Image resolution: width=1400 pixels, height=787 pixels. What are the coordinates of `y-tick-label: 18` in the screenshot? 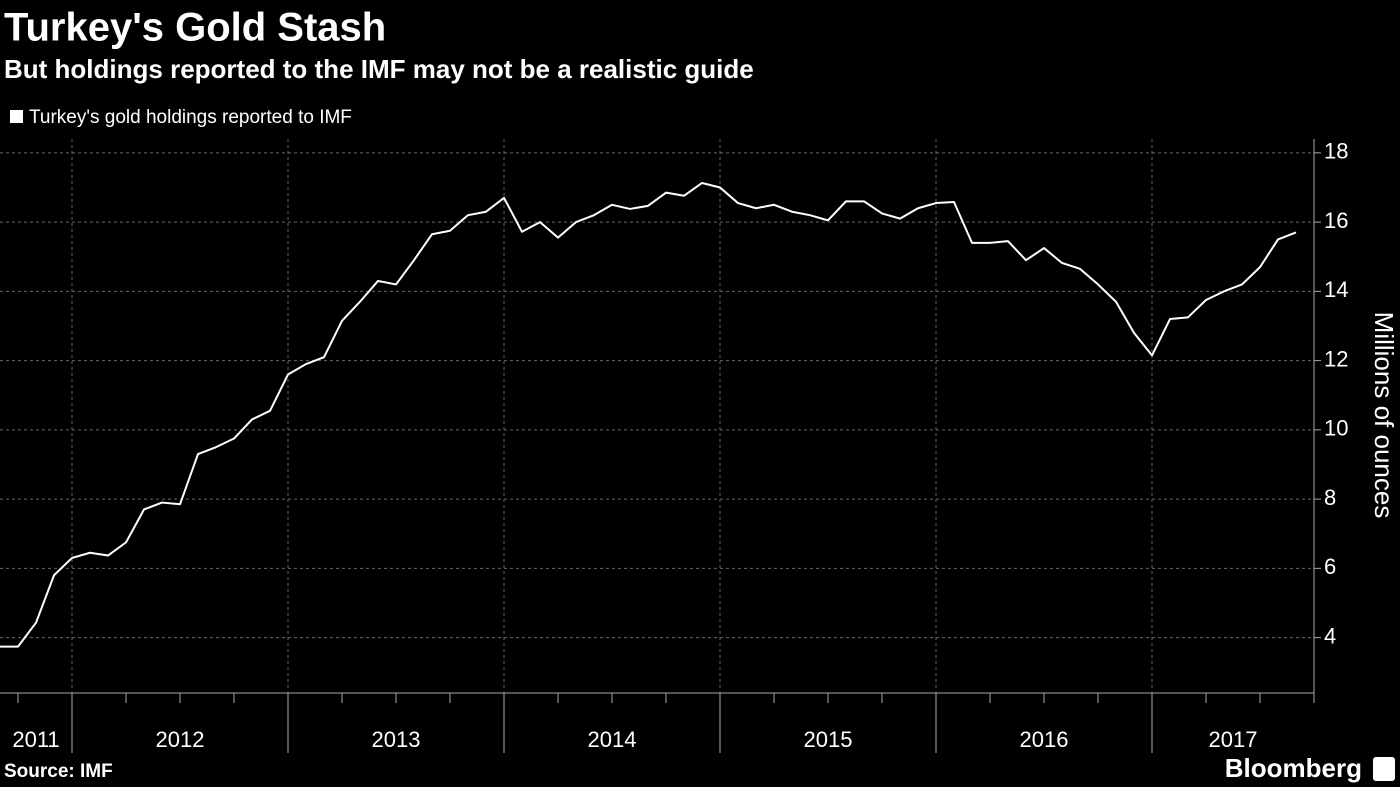 It's located at (1336, 151).